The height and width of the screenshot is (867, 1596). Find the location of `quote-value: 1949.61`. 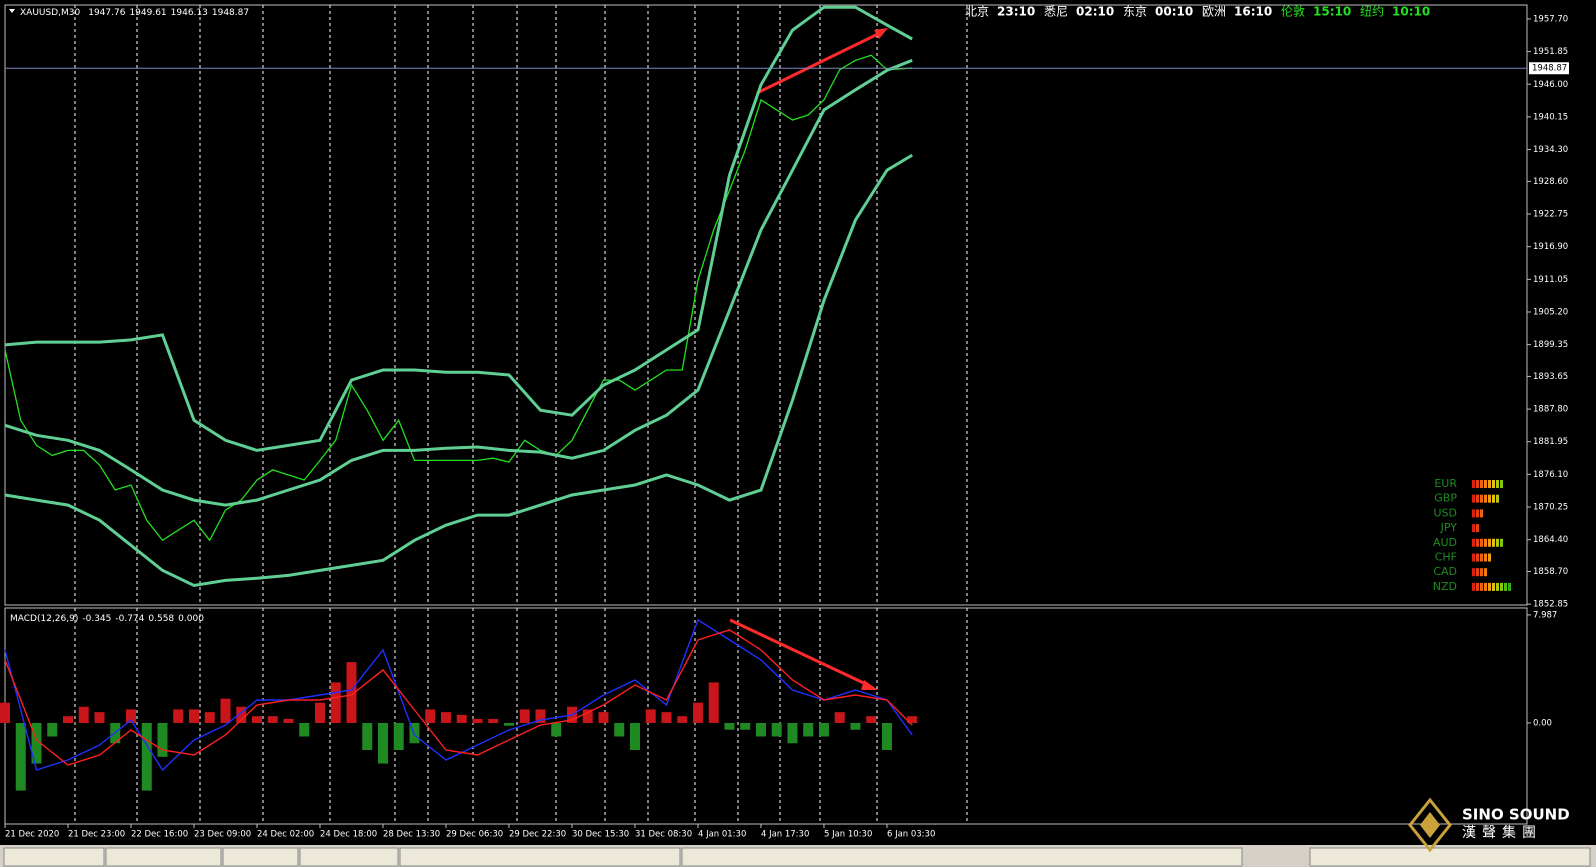

quote-value: 1949.61 is located at coordinates (147, 13).